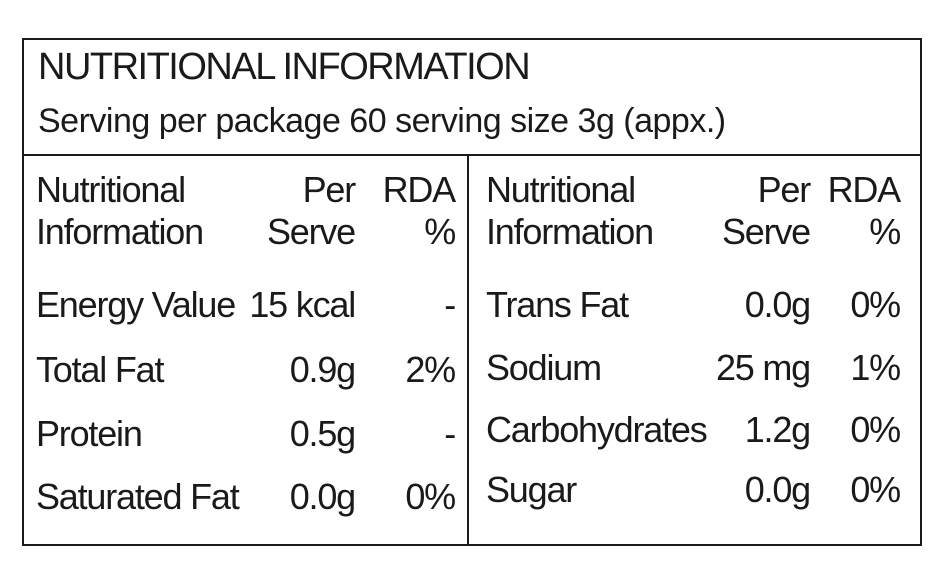 Image resolution: width=940 pixels, height=586 pixels. What do you see at coordinates (322, 369) in the screenshot?
I see `per-serve: 0.9g` at bounding box center [322, 369].